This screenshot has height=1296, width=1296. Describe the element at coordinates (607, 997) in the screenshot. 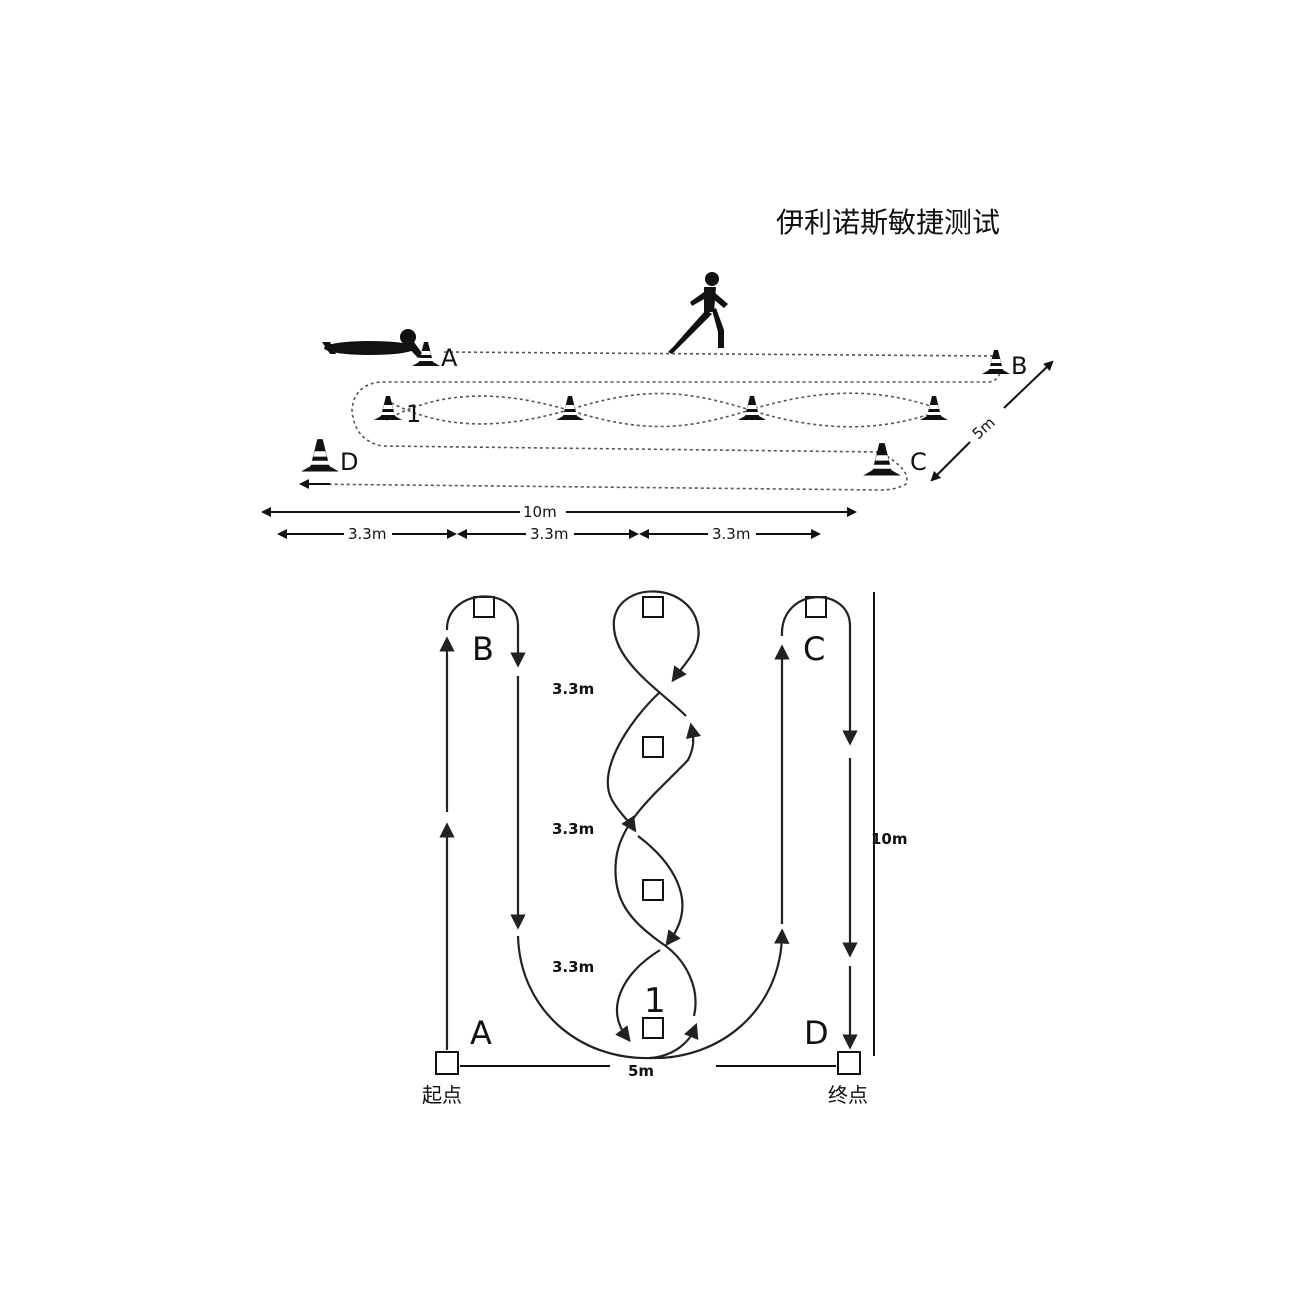

I see `path-u-left` at that location.